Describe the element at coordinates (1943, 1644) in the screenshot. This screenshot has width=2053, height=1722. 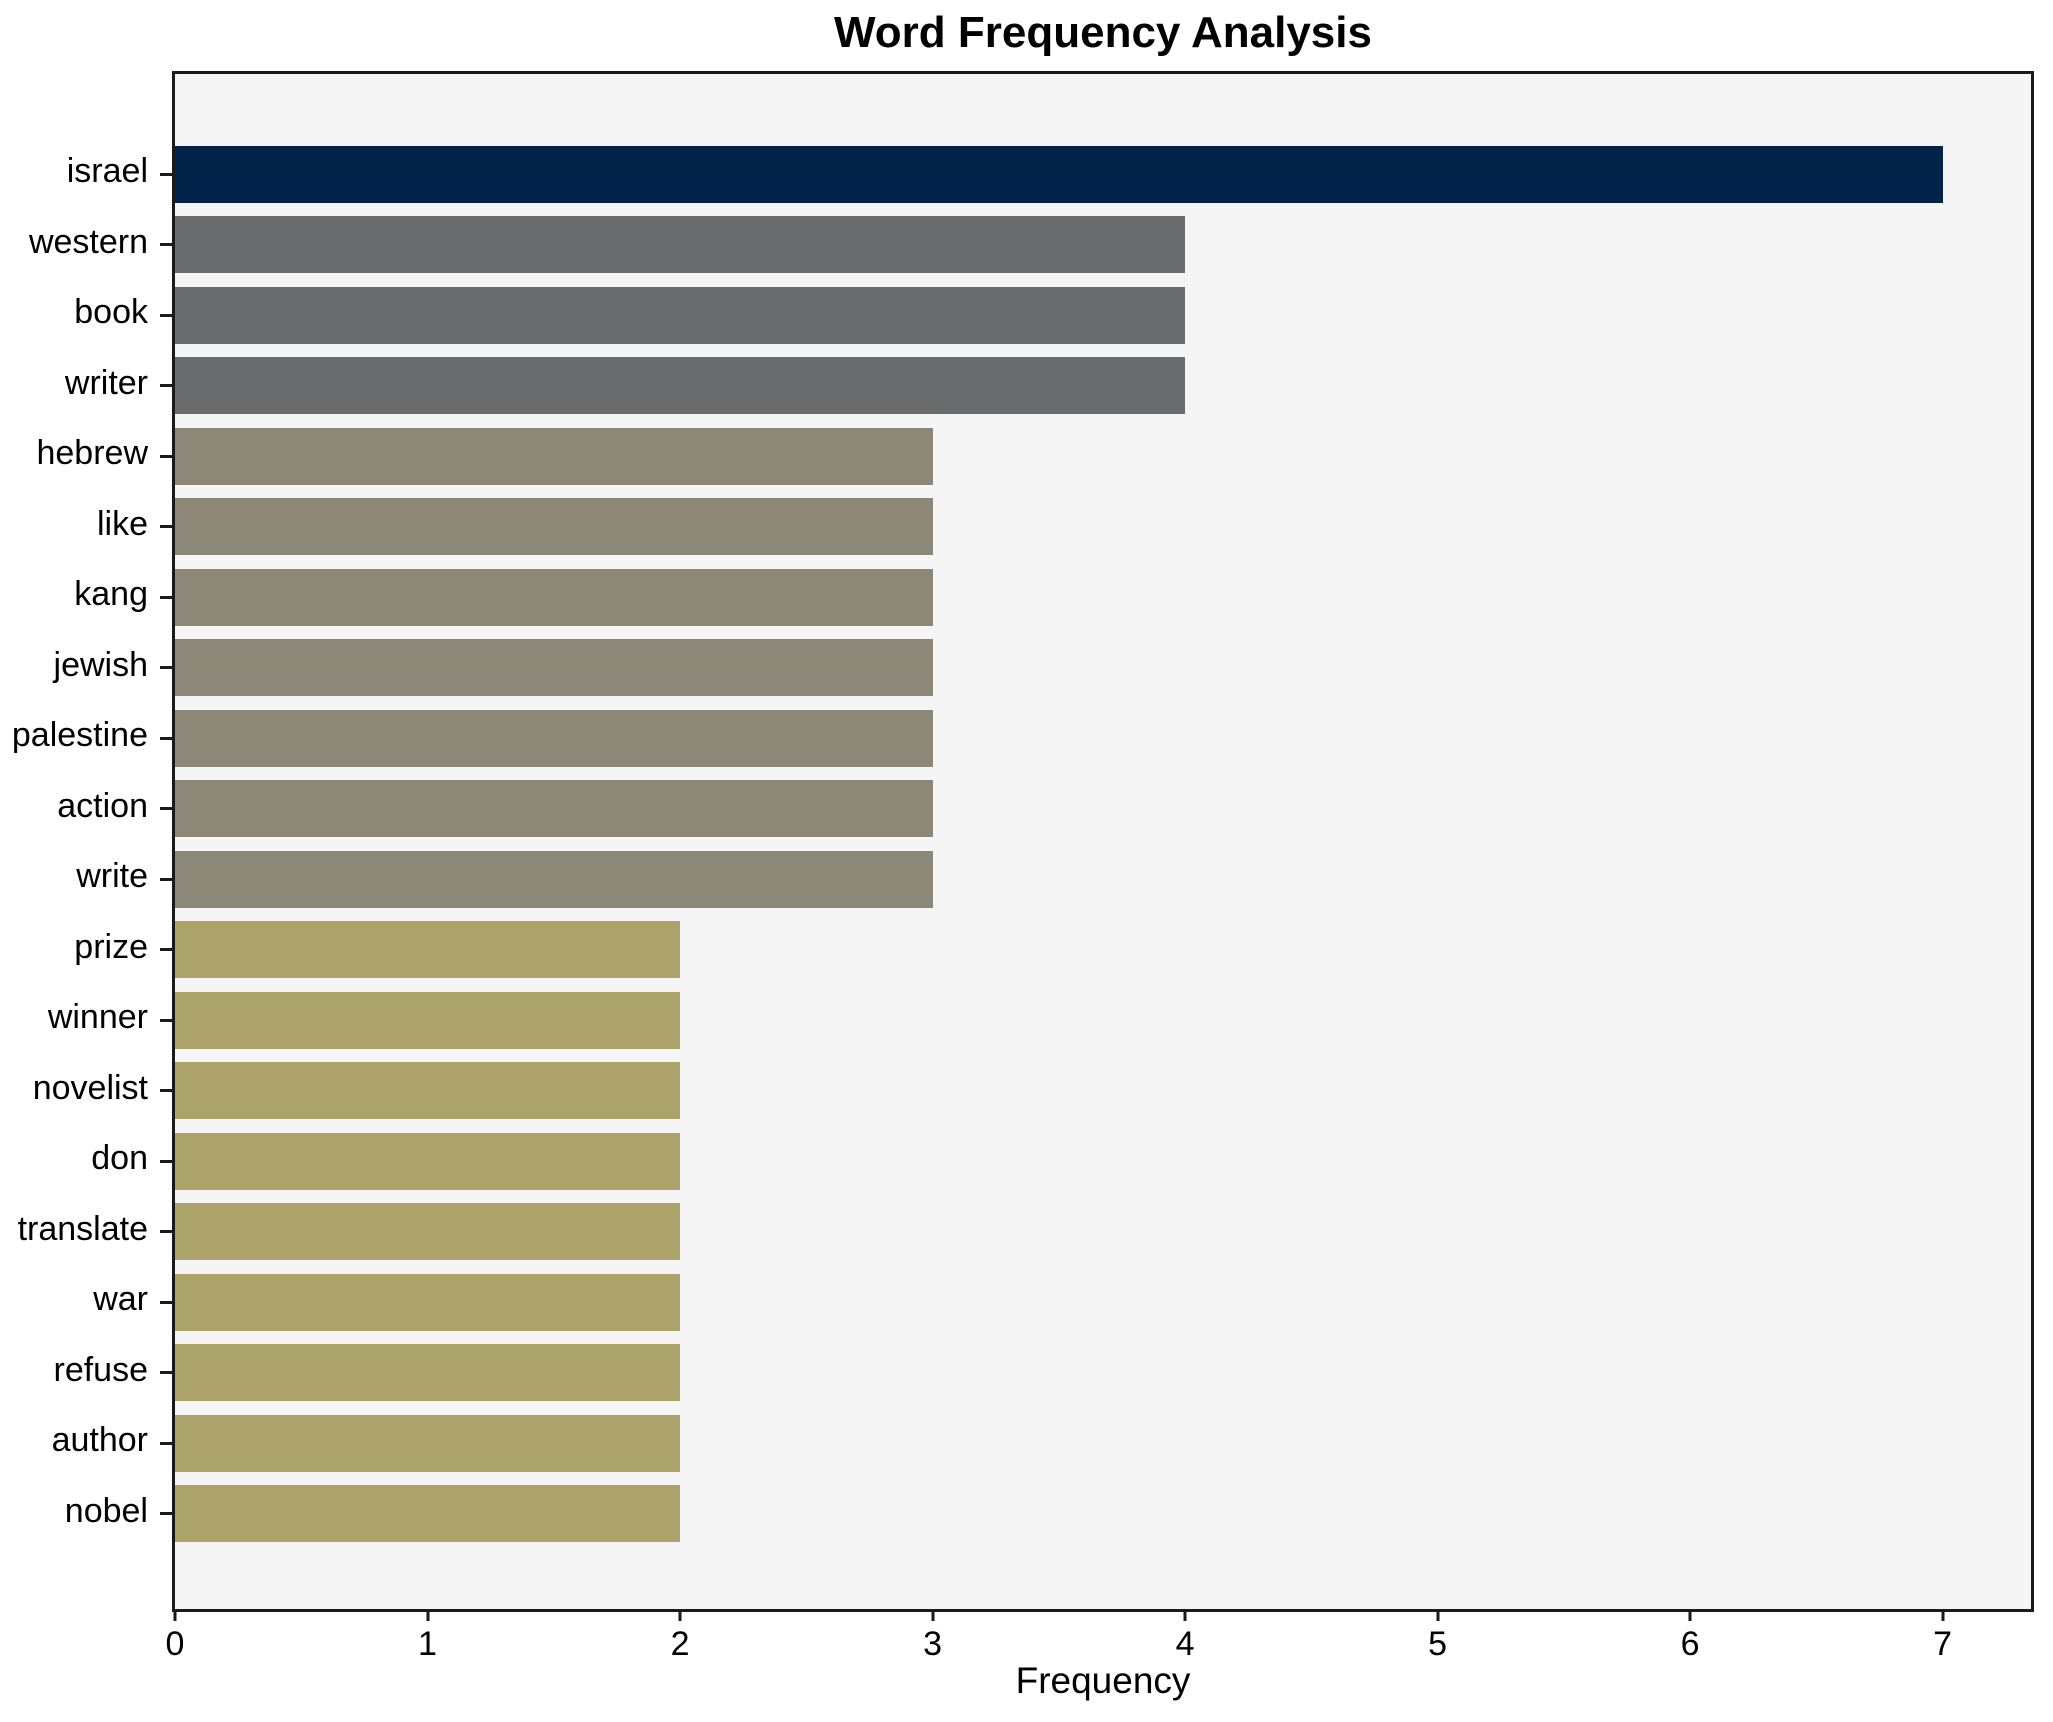
I see `x-tick-label-7: 7` at that location.